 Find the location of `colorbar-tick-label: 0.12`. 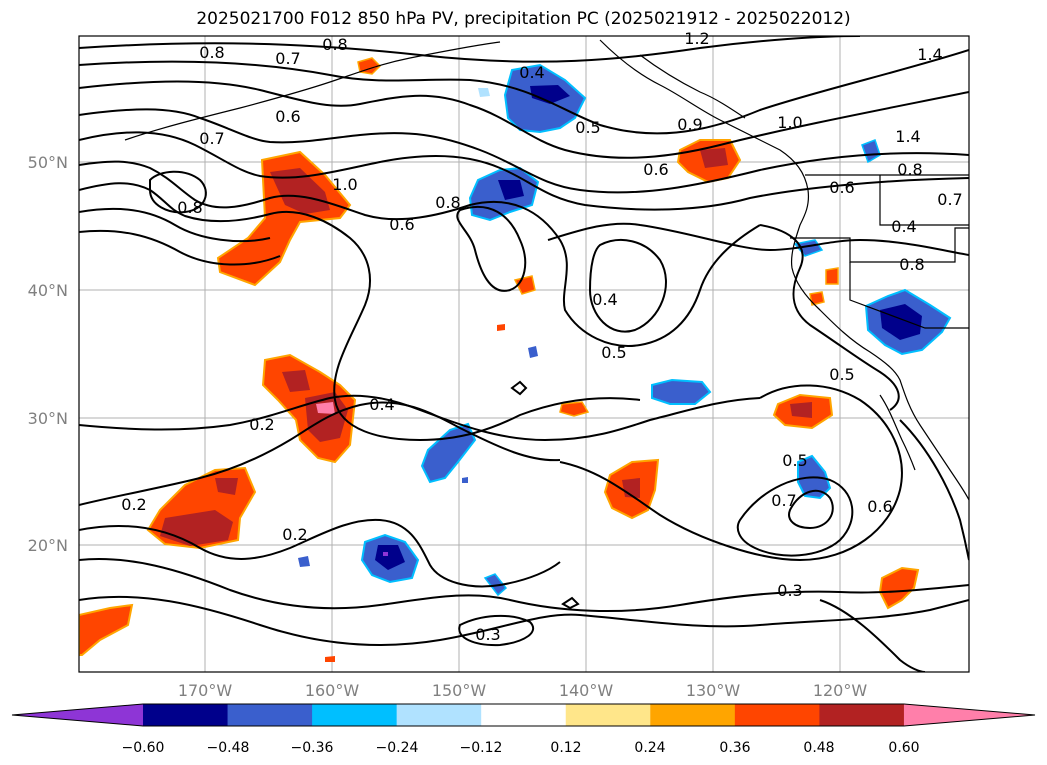

colorbar-tick-label: 0.12 is located at coordinates (565, 748).